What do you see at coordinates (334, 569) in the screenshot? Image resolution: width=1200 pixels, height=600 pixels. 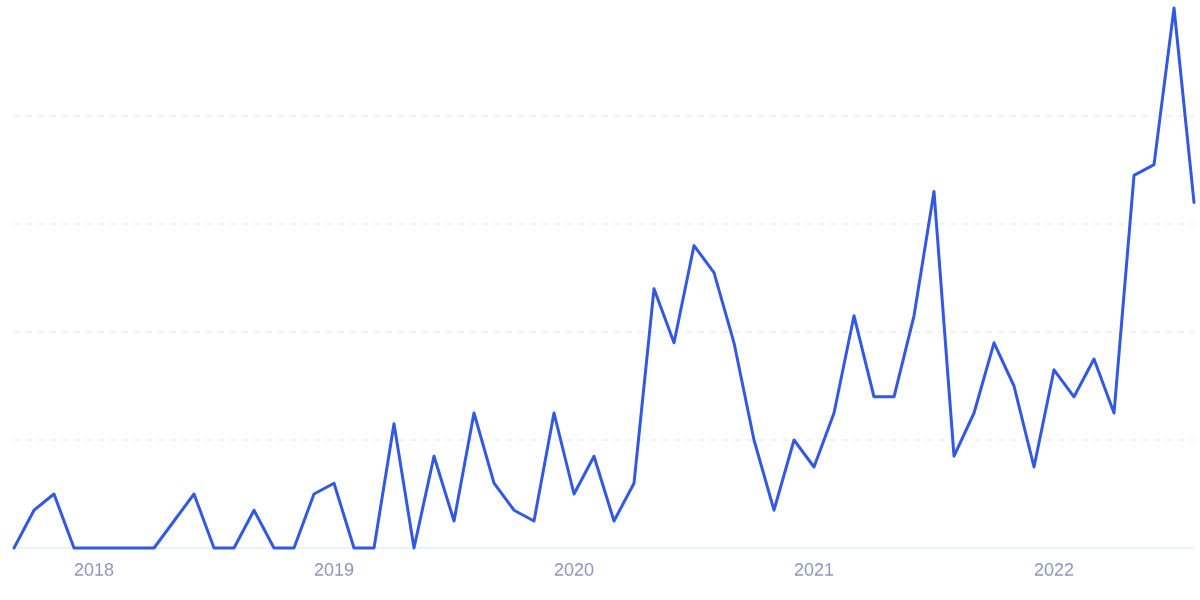 I see `x-tick-label: 2019` at bounding box center [334, 569].